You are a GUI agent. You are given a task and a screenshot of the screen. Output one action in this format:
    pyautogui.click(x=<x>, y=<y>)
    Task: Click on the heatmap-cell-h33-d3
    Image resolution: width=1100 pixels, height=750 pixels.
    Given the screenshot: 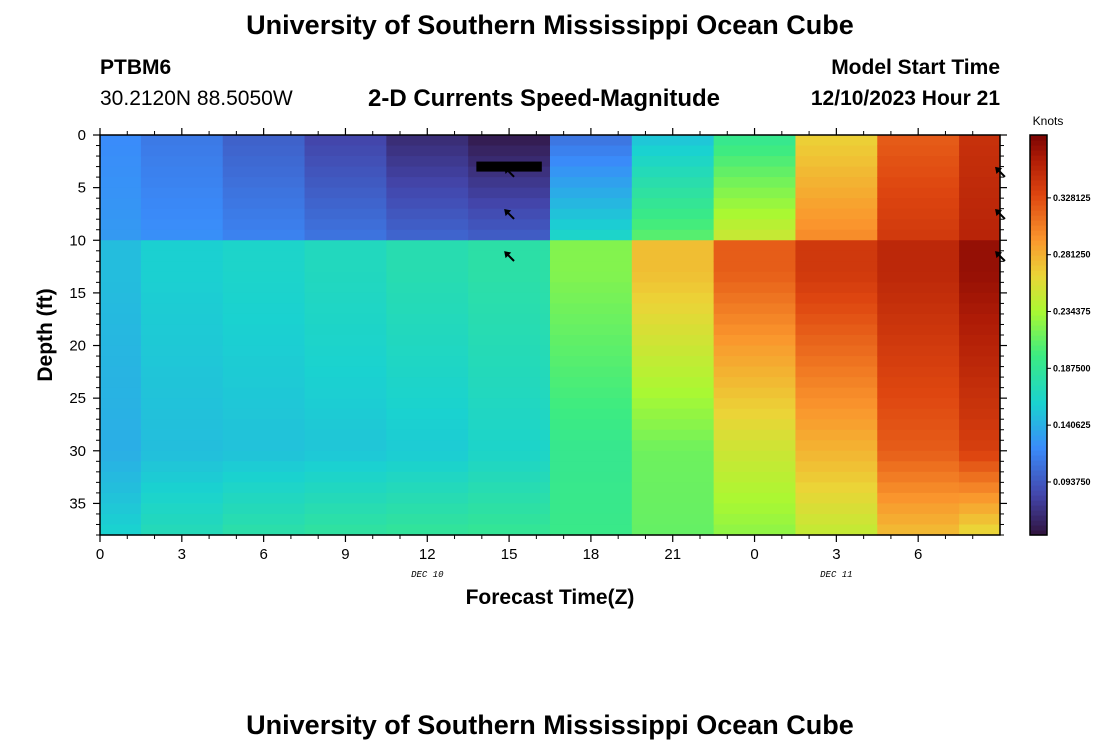 What is the action you would take?
    pyautogui.click(x=980, y=172)
    